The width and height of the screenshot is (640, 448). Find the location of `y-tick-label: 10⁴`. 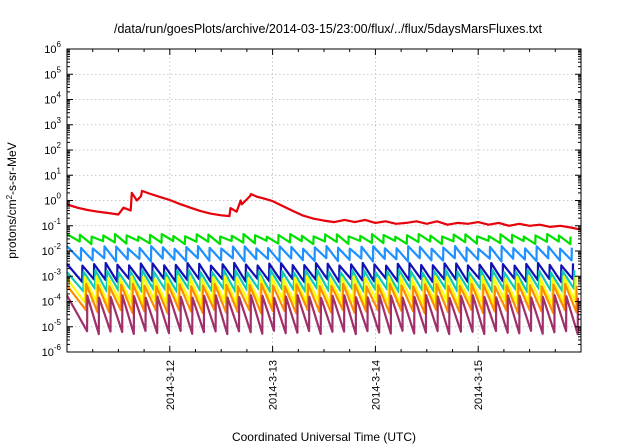

y-tick-label: 10⁴ is located at coordinates (52, 99).